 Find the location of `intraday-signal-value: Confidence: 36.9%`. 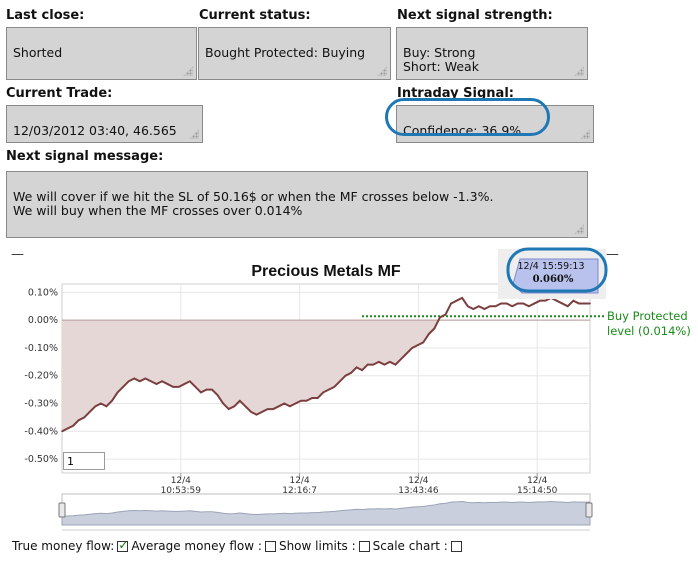

intraday-signal-value: Confidence: 36.9% is located at coordinates (462, 130).